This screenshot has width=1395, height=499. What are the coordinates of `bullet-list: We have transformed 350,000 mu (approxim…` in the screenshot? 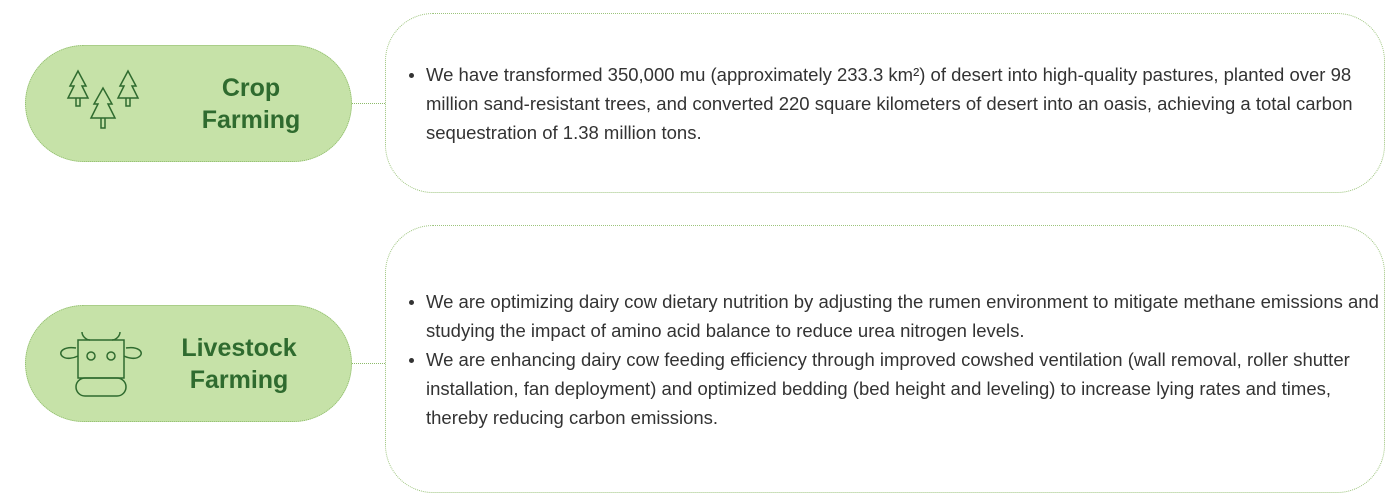 It's located at (885, 103).